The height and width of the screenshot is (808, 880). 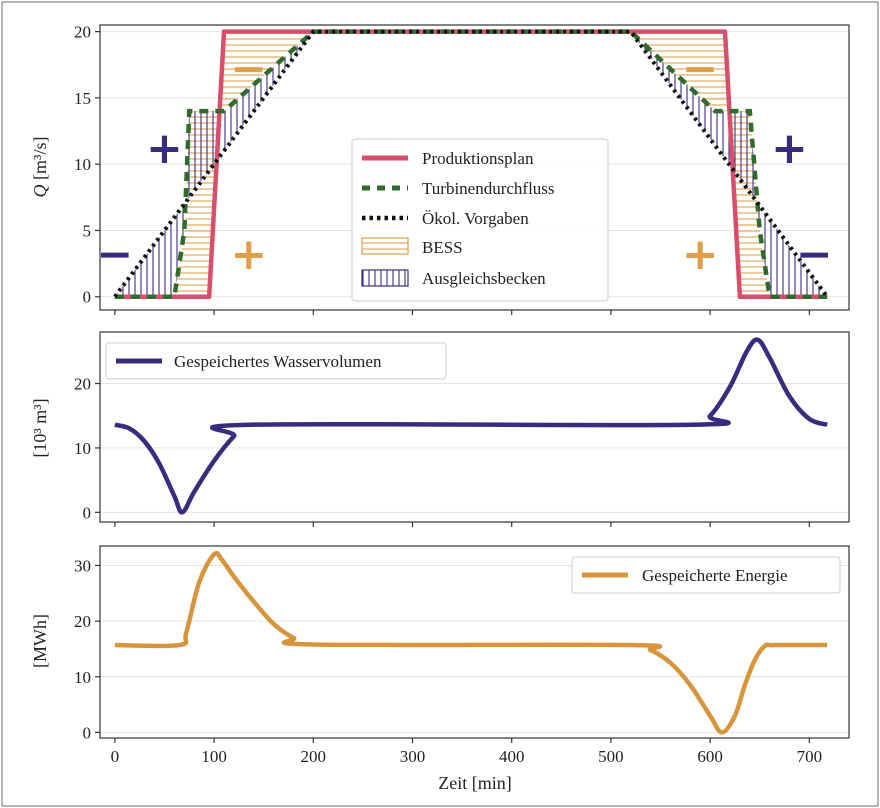 What do you see at coordinates (314, 756) in the screenshot?
I see `xtick-label: 200` at bounding box center [314, 756].